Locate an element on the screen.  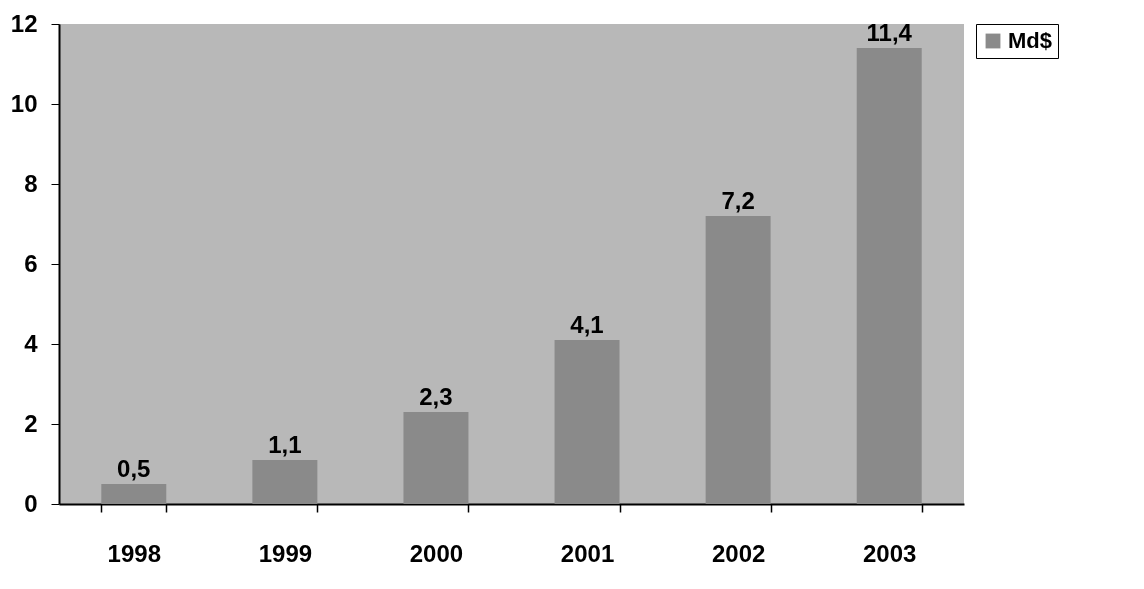
y-tick-label: 4 is located at coordinates (31, 343).